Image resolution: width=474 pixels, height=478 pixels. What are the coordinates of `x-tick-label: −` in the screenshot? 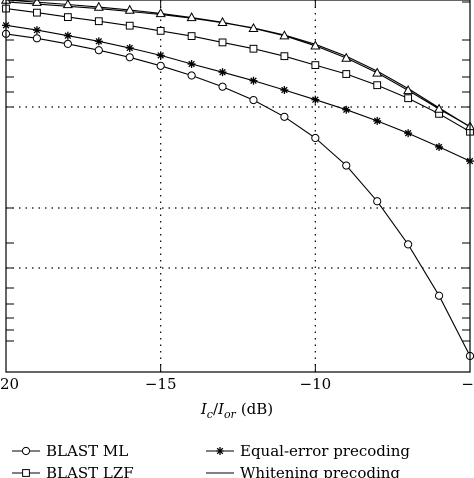 It's located at (467, 384).